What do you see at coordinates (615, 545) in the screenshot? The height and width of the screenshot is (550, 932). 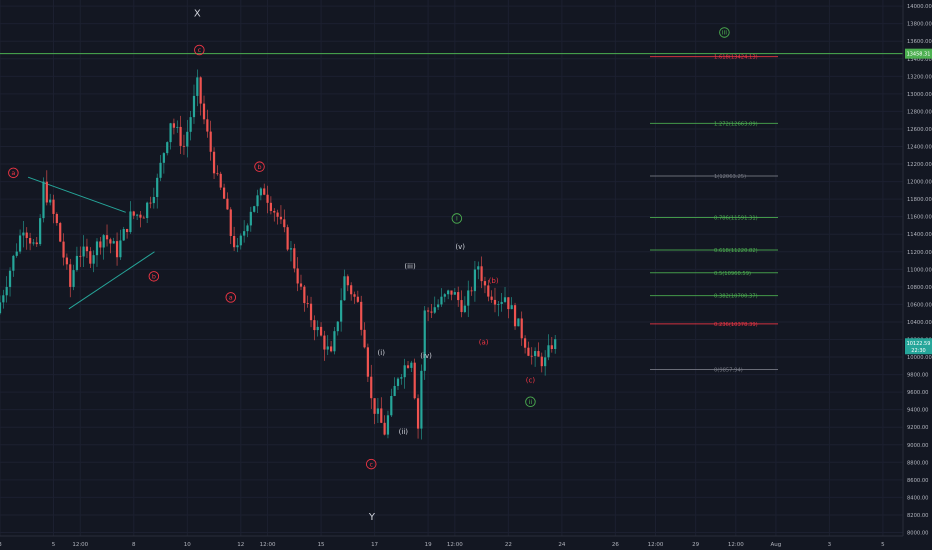 I see `time-tick-label: 26` at bounding box center [615, 545].